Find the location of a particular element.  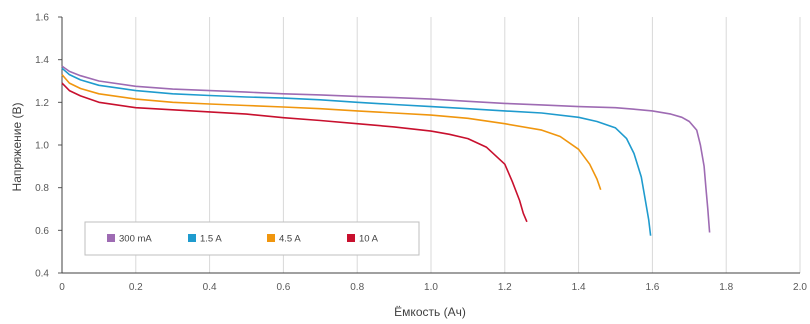

y-tick-label: 0.4 is located at coordinates (42, 274).